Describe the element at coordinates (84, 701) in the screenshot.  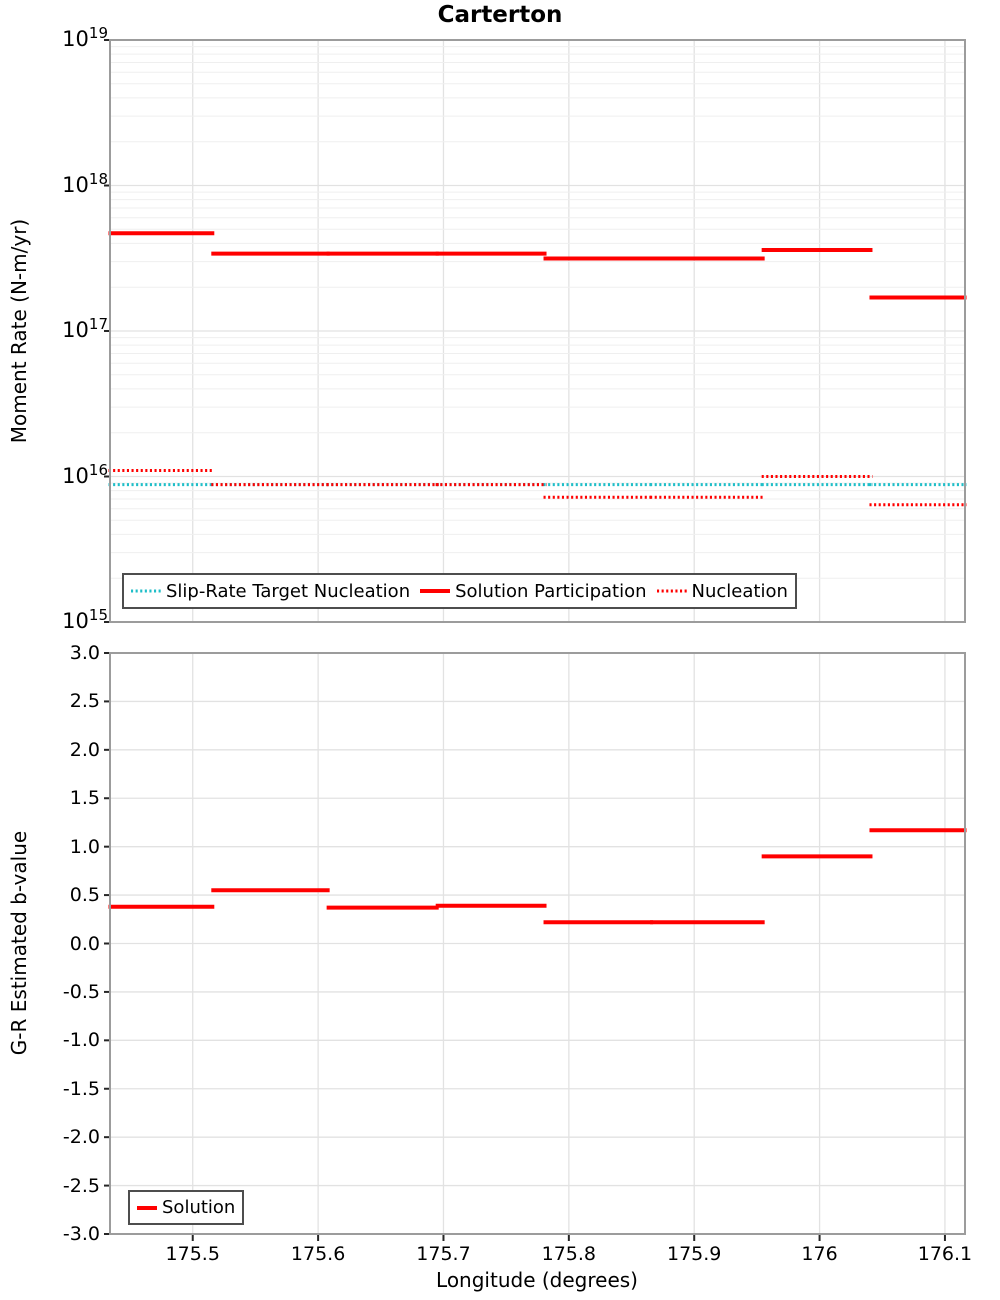
I see `y-tick-label: 2.5` at that location.